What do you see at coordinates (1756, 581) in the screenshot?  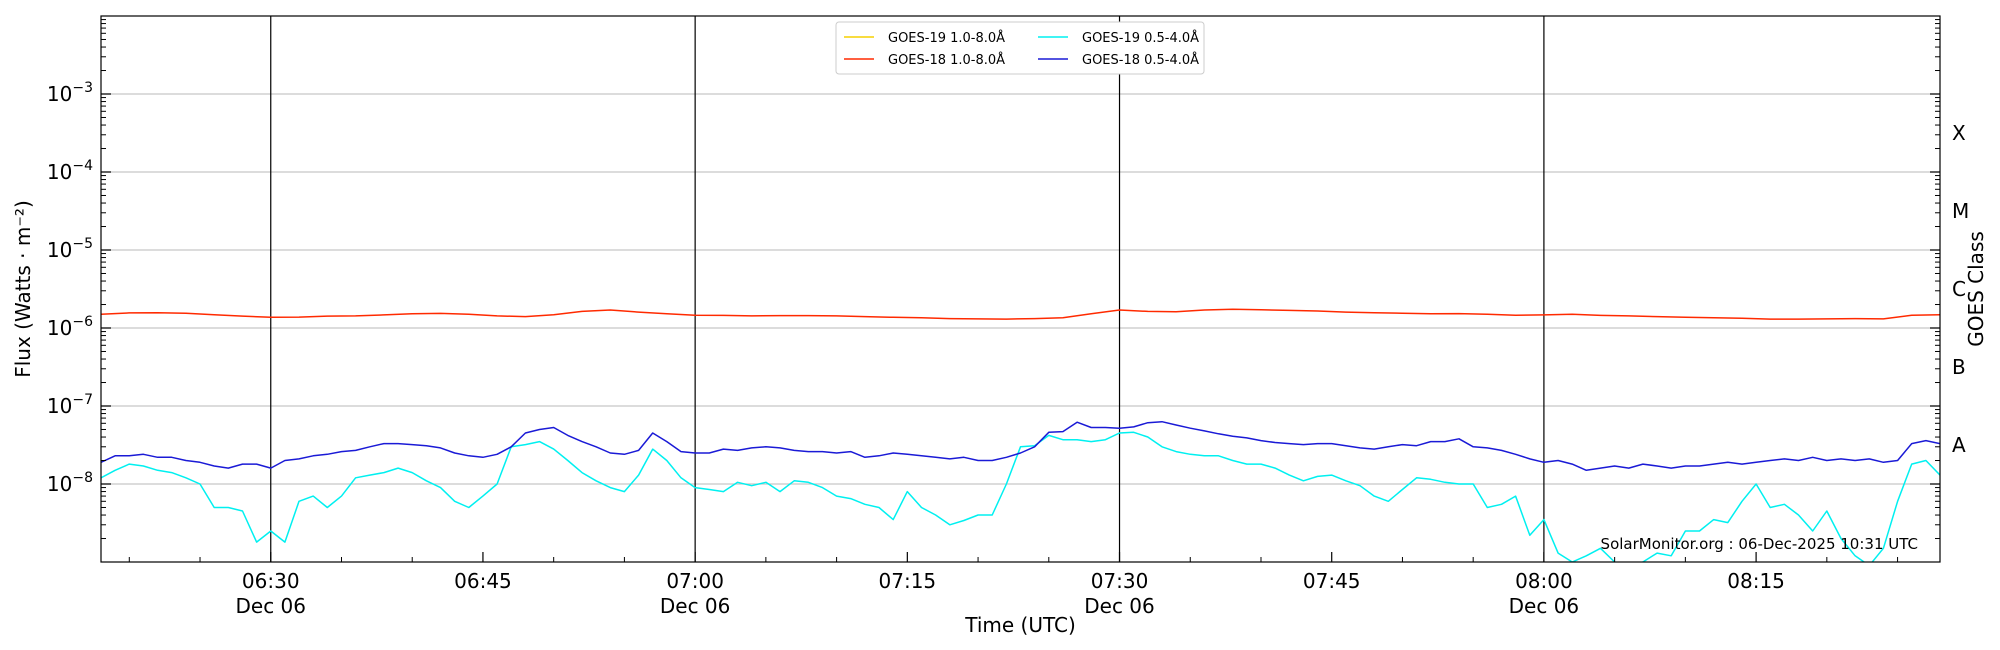 I see `x-tick-label: 08:15` at bounding box center [1756, 581].